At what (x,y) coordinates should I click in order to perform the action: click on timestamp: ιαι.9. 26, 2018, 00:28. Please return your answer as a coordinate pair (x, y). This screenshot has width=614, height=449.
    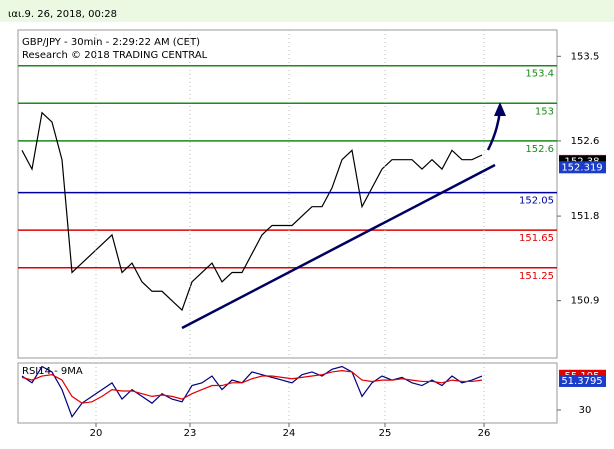
    Looking at the image, I should click on (62, 14).